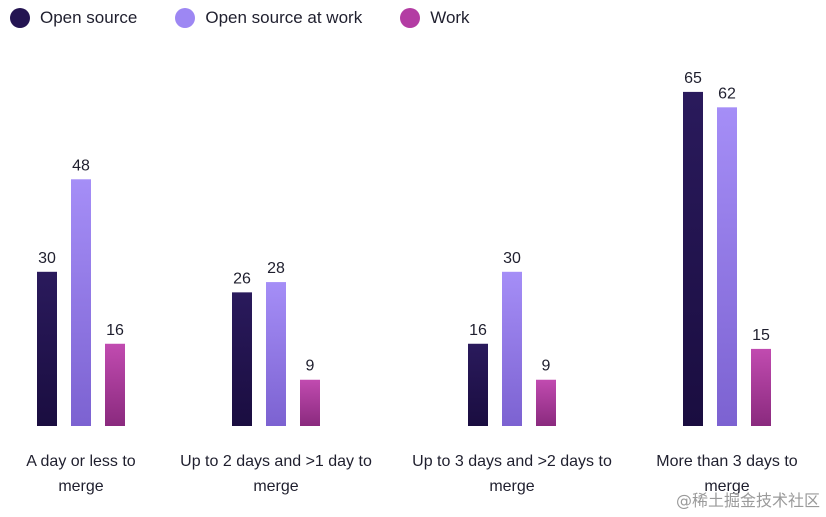 This screenshot has width=826, height=517. What do you see at coordinates (511, 486) in the screenshot?
I see `category-label-line-2-1: merge` at bounding box center [511, 486].